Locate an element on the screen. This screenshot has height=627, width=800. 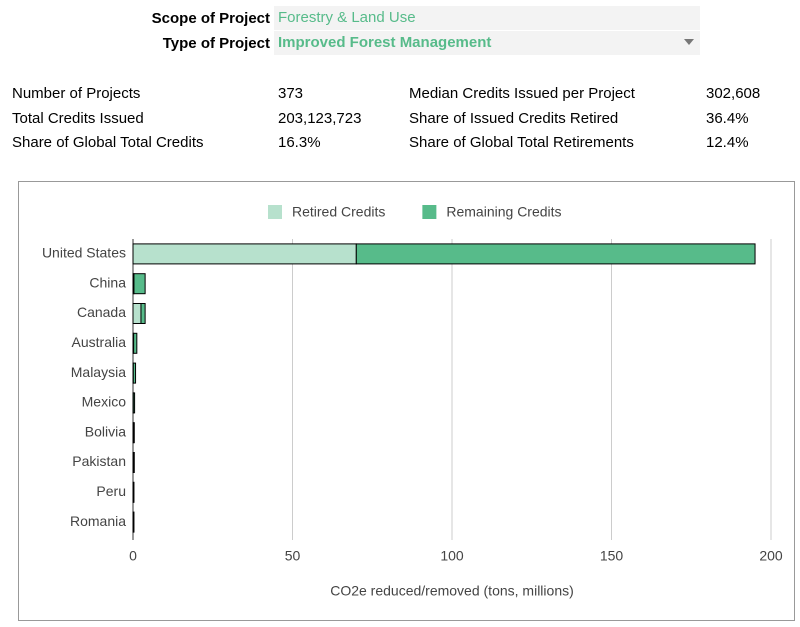
y-tick-label: Australia is located at coordinates (99, 342).